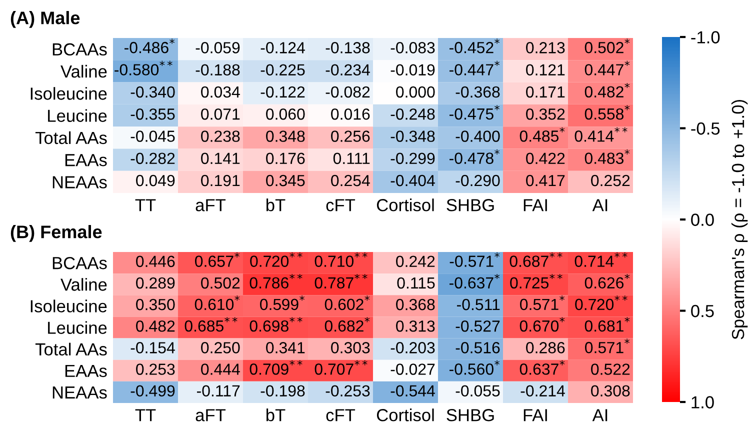 Image resolution: width=750 pixels, height=433 pixels. I want to click on data-label: 0.709$^{**}$, so click(276, 367).